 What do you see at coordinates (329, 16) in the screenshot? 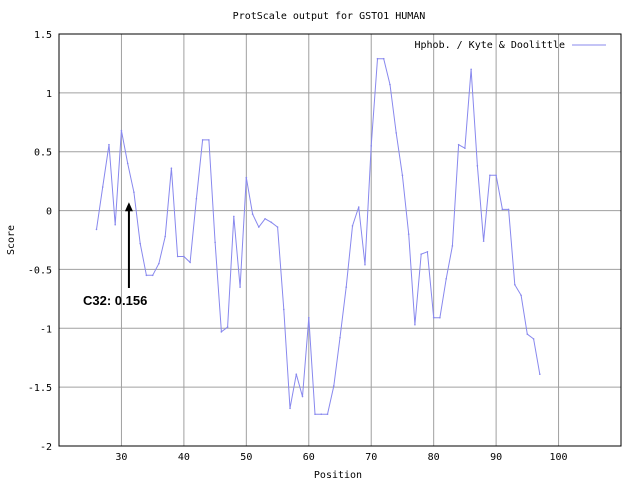
I see `chart-title: ProtScale output for GSTO1 HUMAN` at bounding box center [329, 16].